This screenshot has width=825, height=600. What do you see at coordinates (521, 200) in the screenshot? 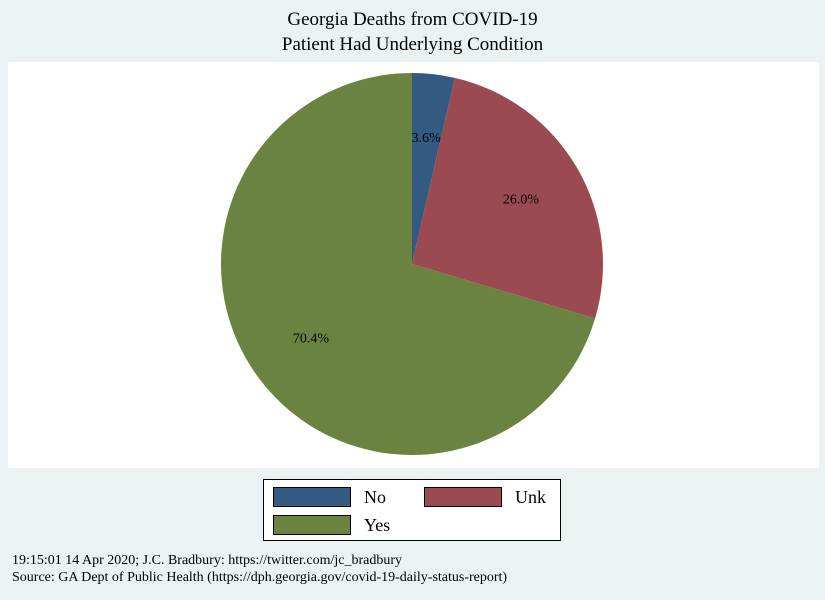
I see `slice-label-unk: 26.0%` at bounding box center [521, 200].